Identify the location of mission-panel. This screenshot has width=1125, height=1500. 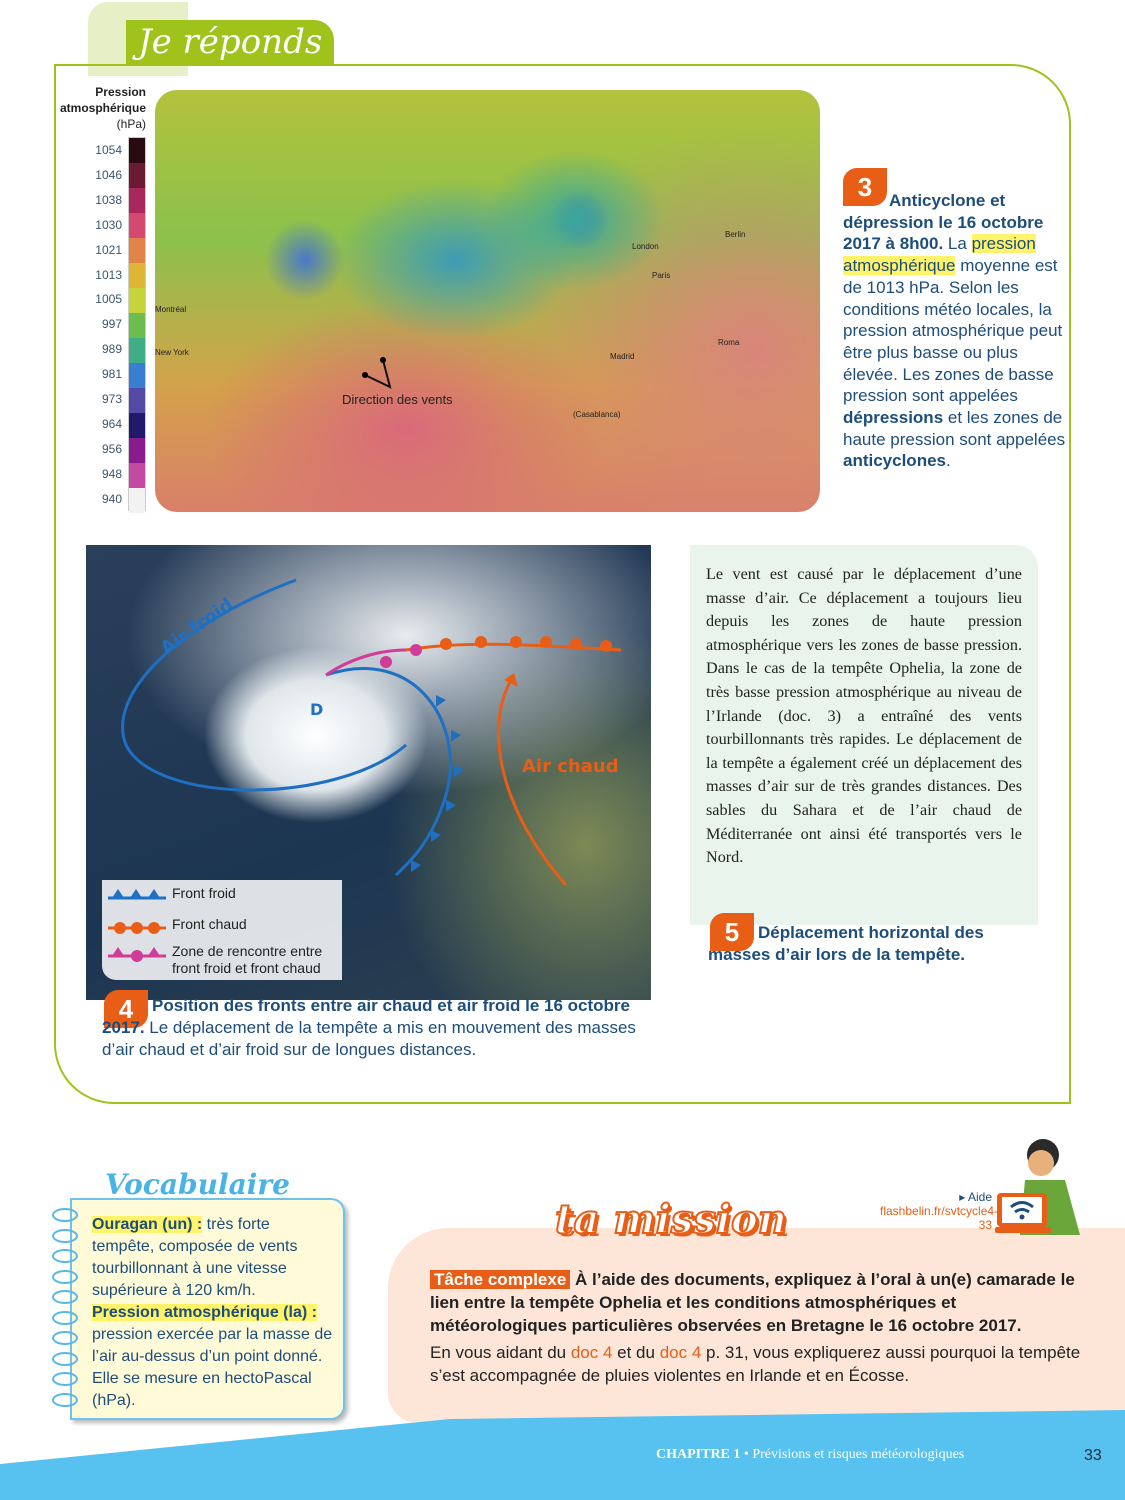
(756, 1325).